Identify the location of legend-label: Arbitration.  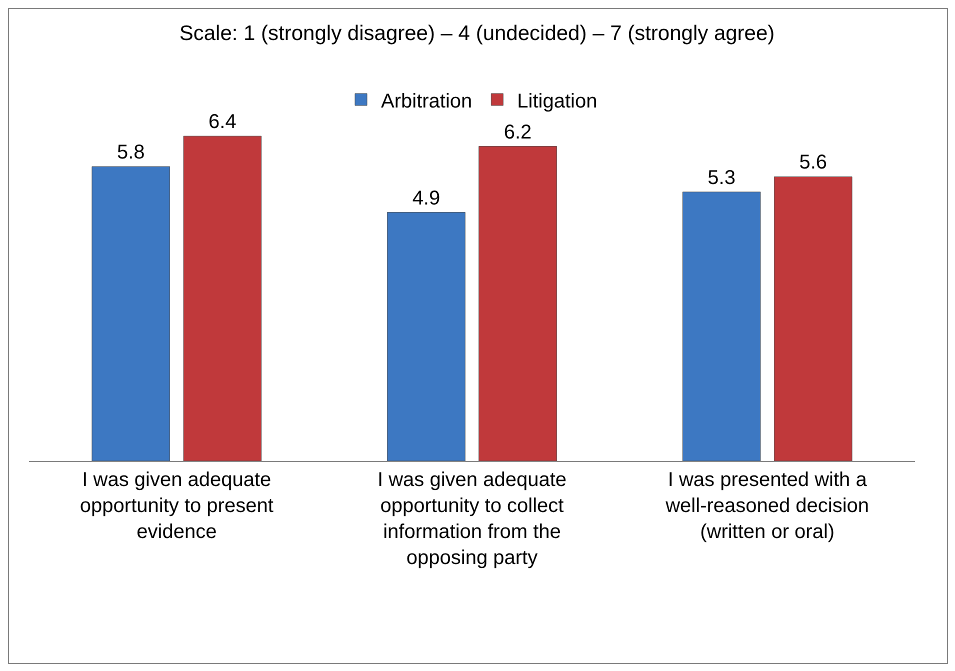
(426, 101).